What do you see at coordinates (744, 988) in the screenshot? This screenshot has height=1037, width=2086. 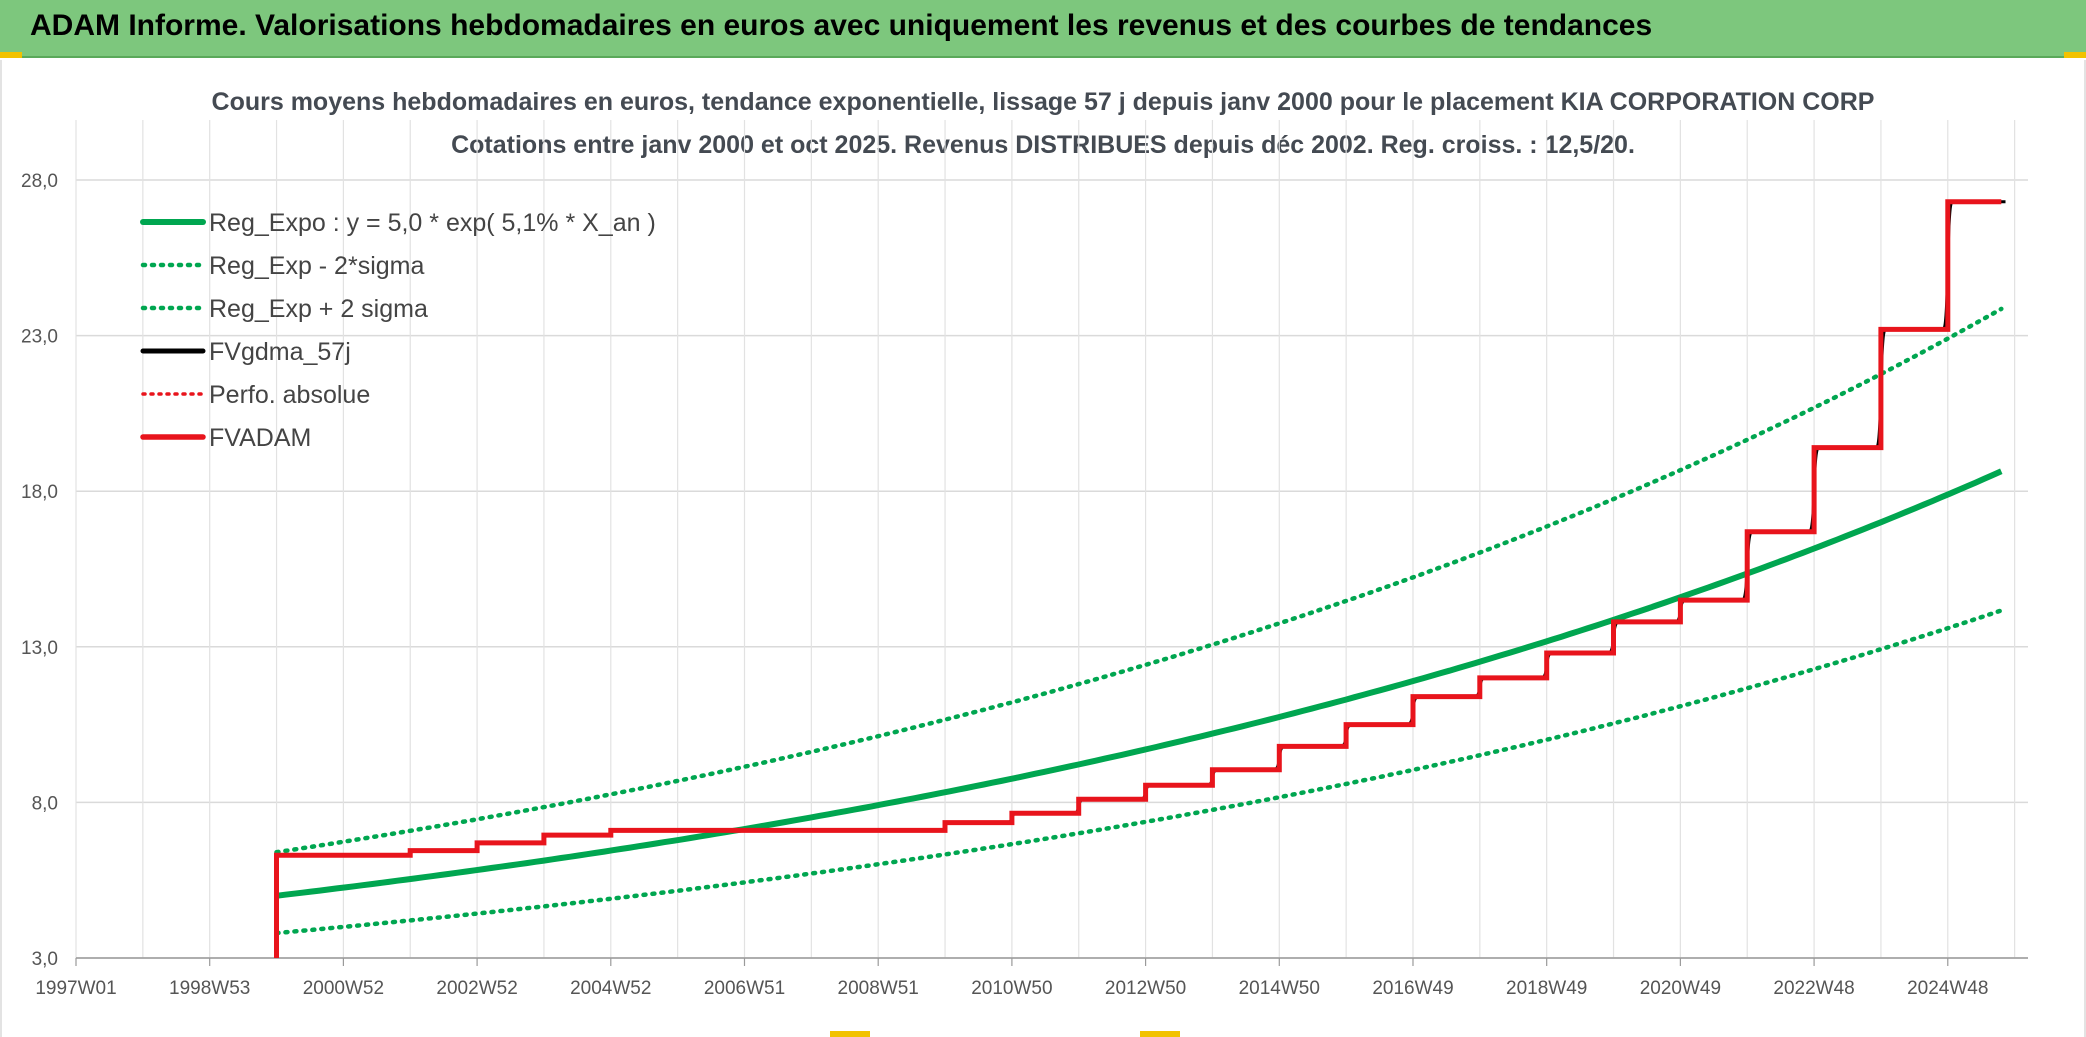 I see `x-tick-label: 2006W51` at bounding box center [744, 988].